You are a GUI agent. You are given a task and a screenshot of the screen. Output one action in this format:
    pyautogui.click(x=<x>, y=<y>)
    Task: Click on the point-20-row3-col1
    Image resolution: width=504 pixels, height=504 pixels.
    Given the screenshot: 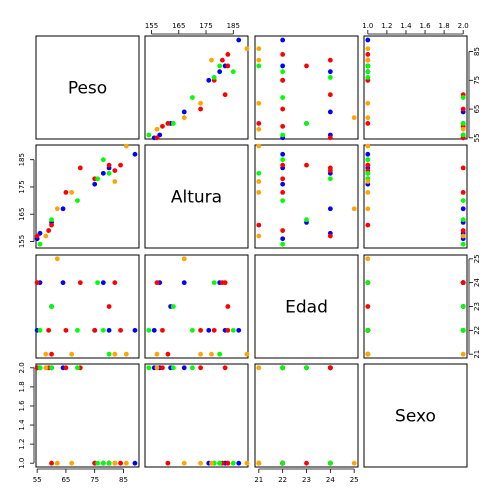 What is the action you would take?
    pyautogui.click(x=97, y=282)
    